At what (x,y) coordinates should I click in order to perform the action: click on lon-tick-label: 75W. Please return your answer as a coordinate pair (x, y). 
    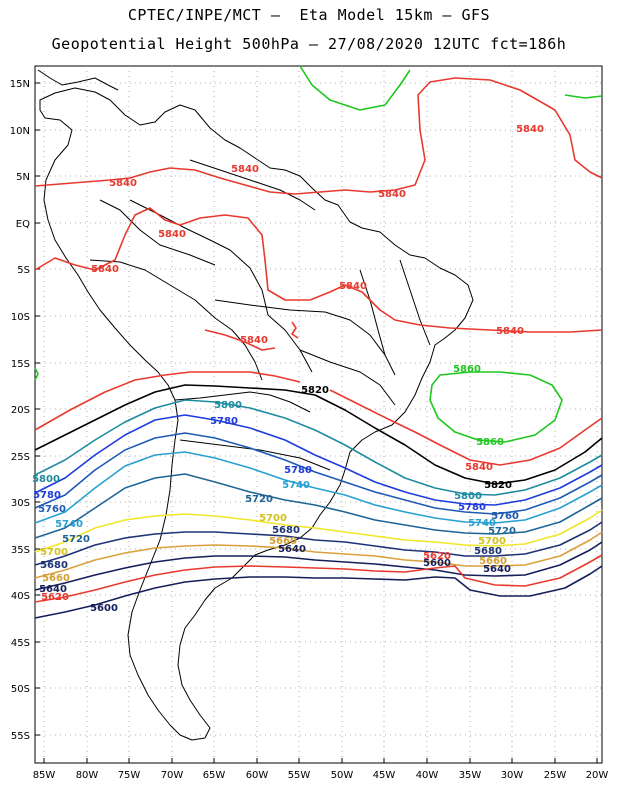
    Looking at the image, I should click on (129, 775).